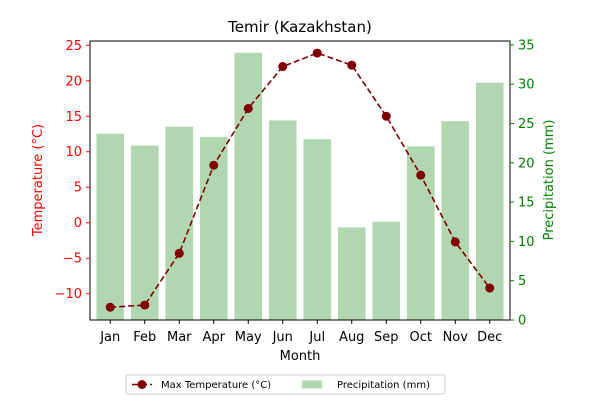 The height and width of the screenshot is (404, 600). I want to click on y-axis-left-label: Temperature (°C), so click(38, 180).